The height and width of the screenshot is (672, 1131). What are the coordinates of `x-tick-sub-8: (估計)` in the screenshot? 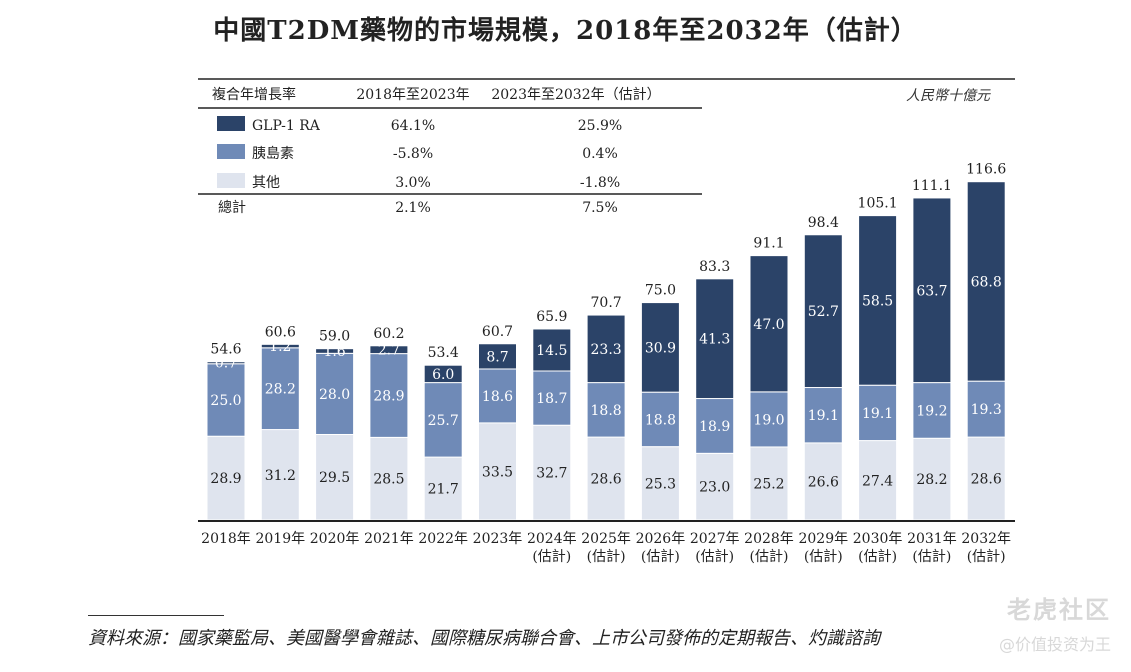 It's located at (660, 557).